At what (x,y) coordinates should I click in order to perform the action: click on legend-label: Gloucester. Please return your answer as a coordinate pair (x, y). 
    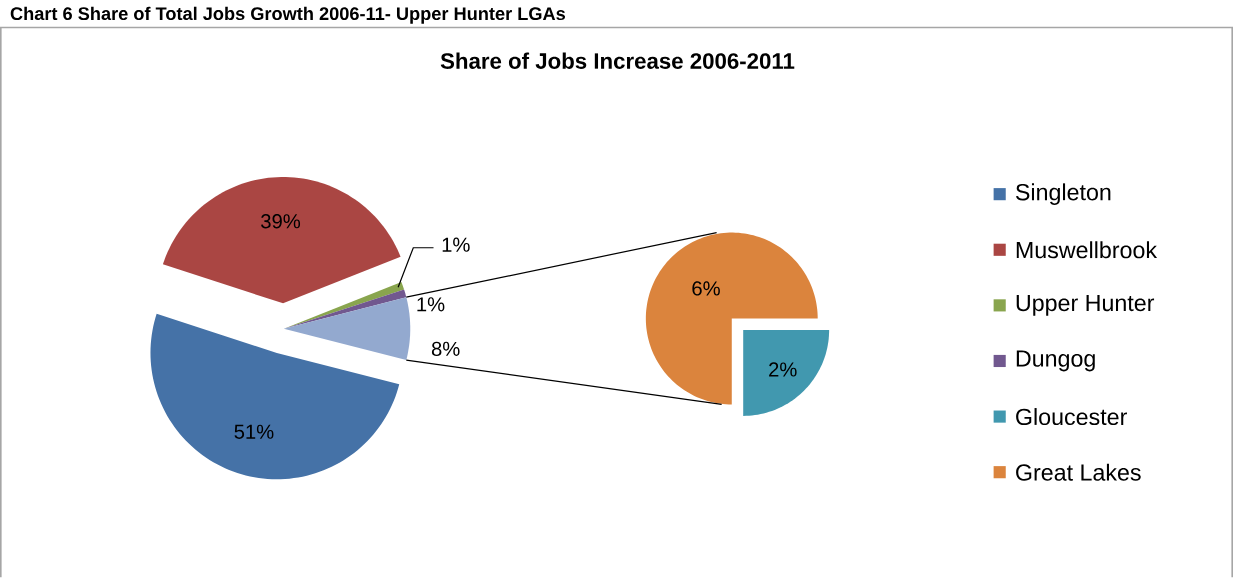
    Looking at the image, I should click on (1071, 416).